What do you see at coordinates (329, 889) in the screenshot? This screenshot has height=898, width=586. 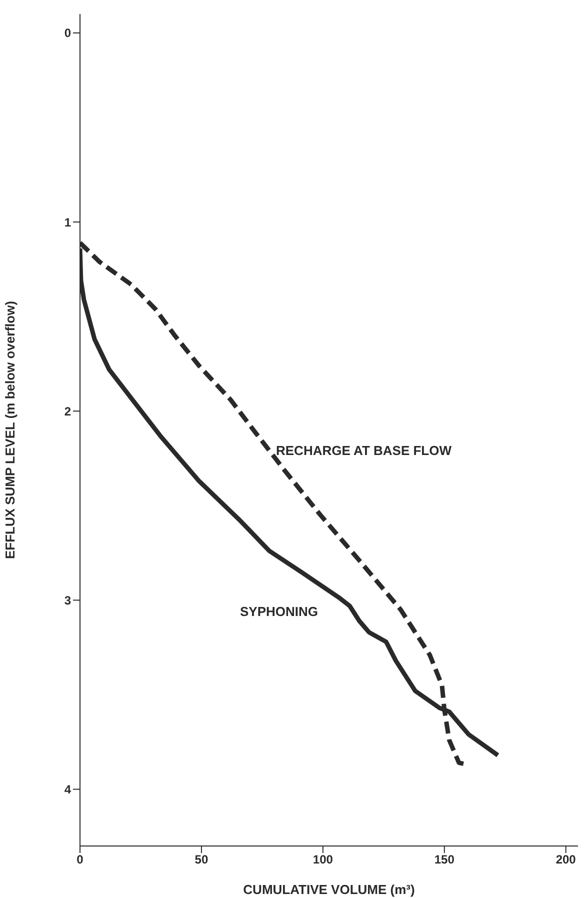 I see `x-axis-title: CUMULATIVE VOLUME (m³)` at bounding box center [329, 889].